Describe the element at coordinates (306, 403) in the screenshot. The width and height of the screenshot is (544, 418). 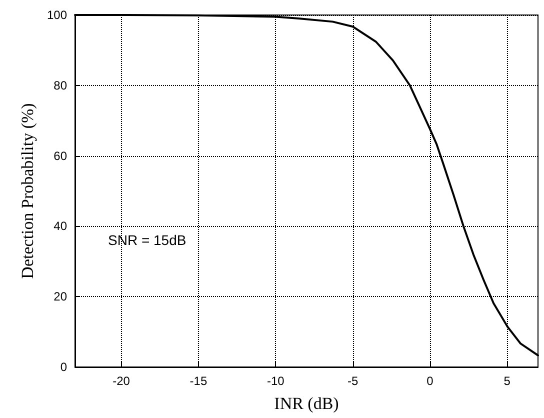
I see `x-axis-title: INR (dB)` at that location.